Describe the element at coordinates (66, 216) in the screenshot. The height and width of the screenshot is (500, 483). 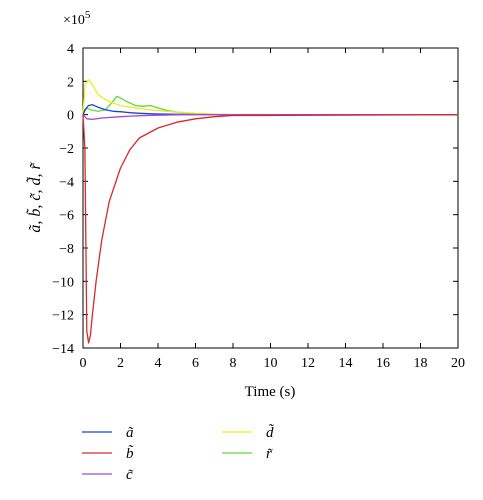
I see `y-tick-label: −6` at that location.